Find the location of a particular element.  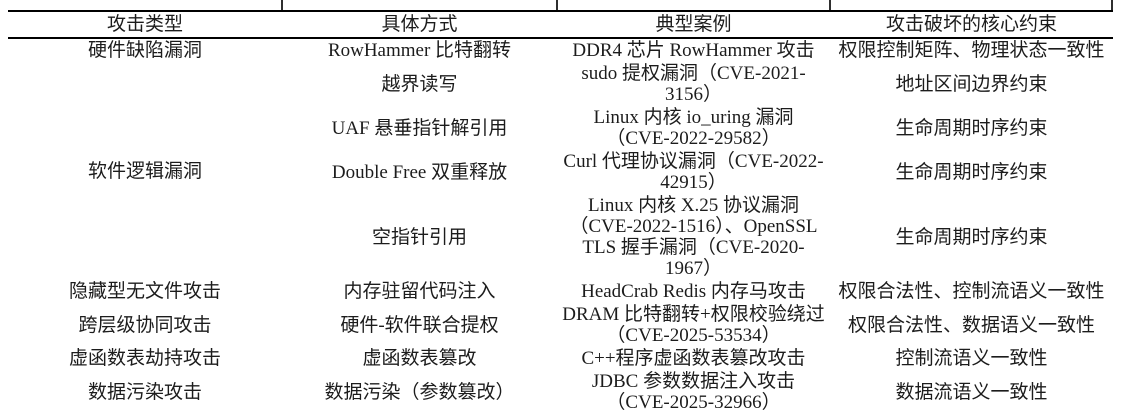

case-cell: Curl 代理协议漏洞（CVE-2022-42915） is located at coordinates (693, 172).